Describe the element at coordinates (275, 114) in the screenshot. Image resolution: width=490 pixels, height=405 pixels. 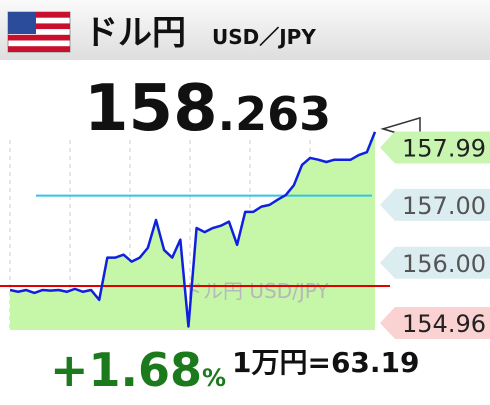
I see `price-decimal: .263` at that location.